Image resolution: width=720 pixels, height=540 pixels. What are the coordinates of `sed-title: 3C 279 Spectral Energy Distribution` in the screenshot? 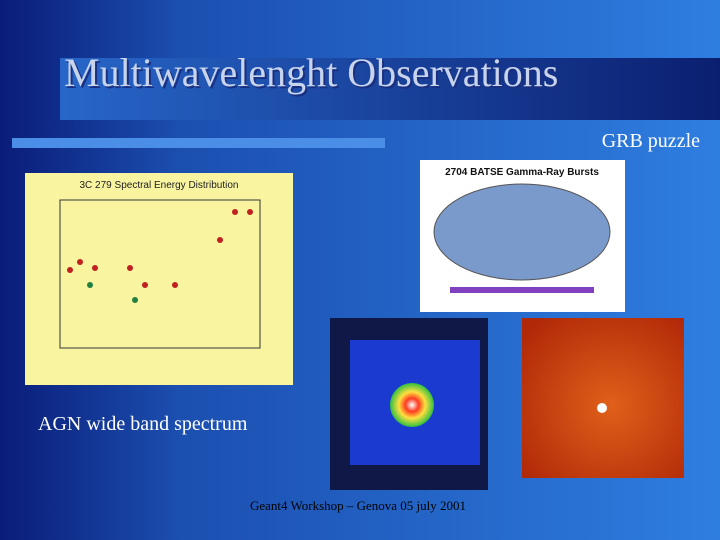 It's located at (159, 185).